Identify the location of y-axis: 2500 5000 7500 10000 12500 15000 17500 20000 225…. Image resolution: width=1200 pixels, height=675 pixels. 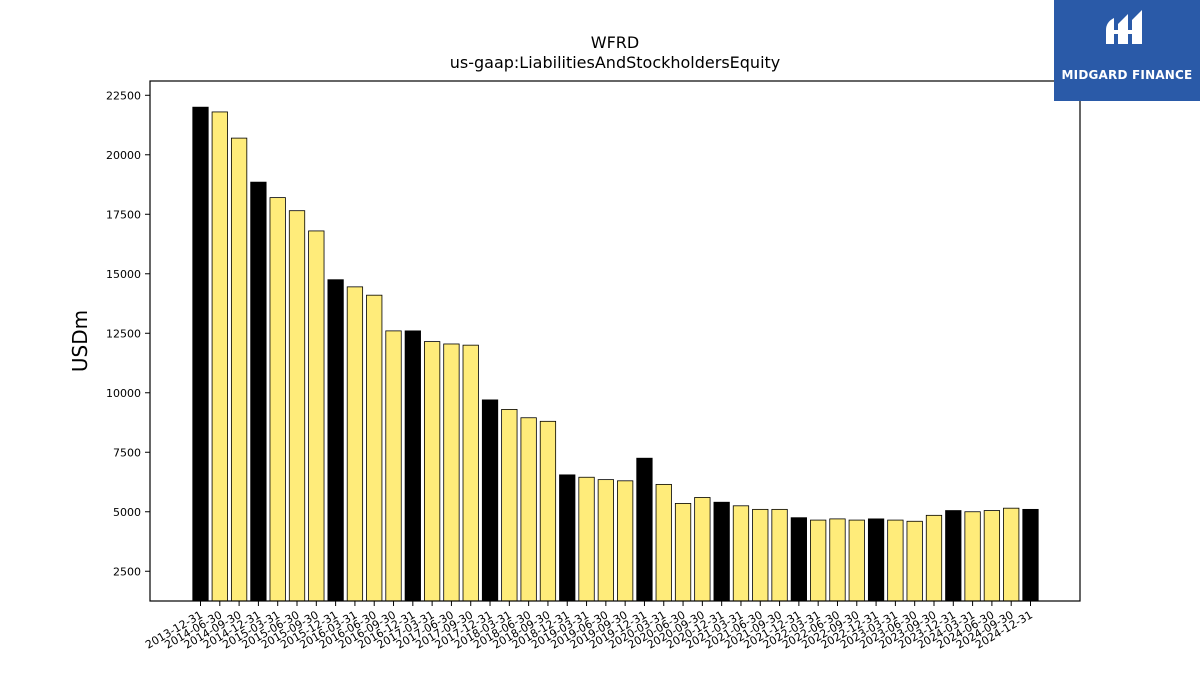
(128, 333).